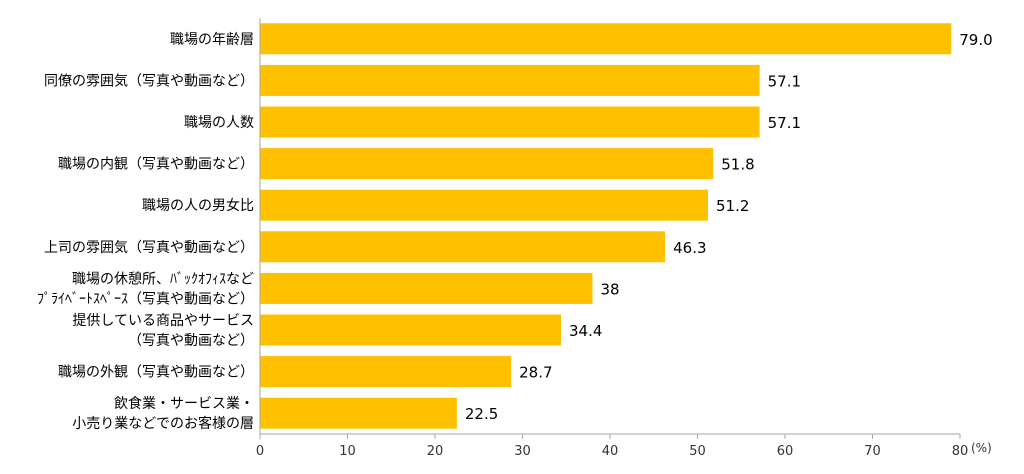 The width and height of the screenshot is (1024, 474). I want to click on category-label: 同僚の雰囲気（写真や動画など）, so click(149, 81).